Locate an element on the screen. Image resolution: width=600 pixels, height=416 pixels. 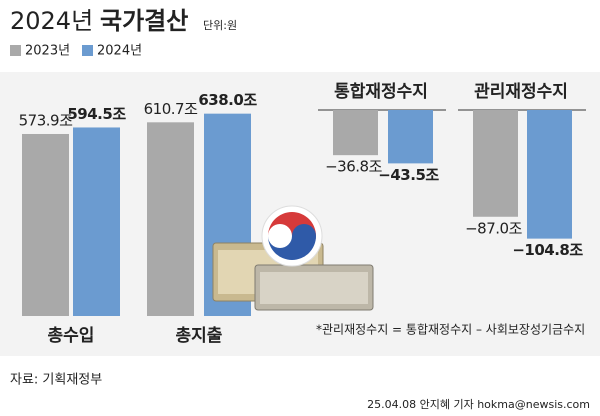
unit: 단위:원 is located at coordinates (220, 25).